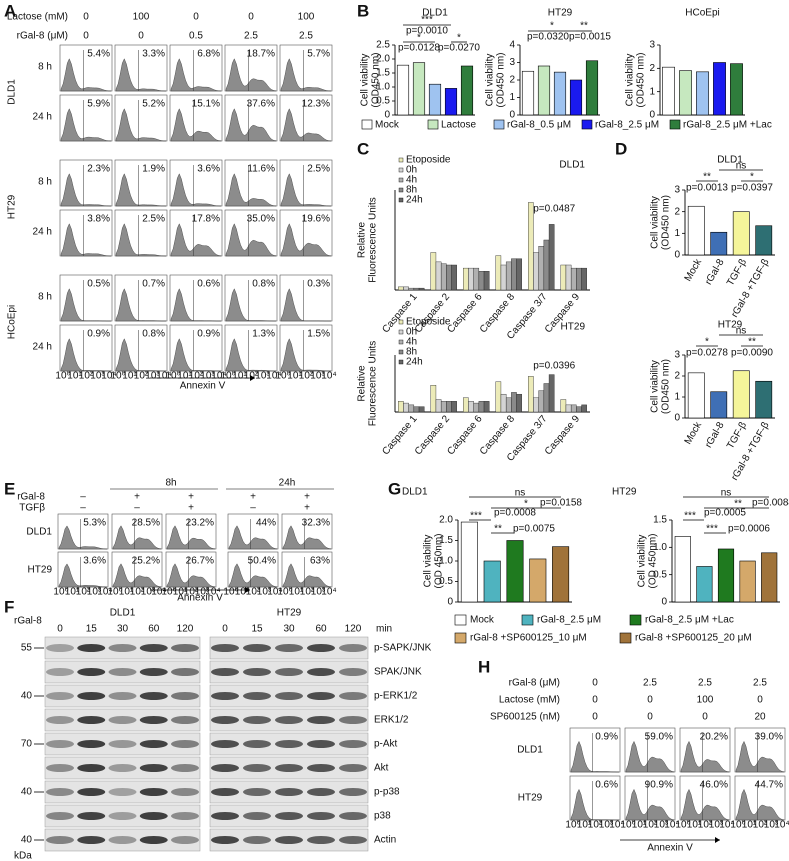  Describe the element at coordinates (307, 497) in the screenshot. I see `condition-value: +` at that location.